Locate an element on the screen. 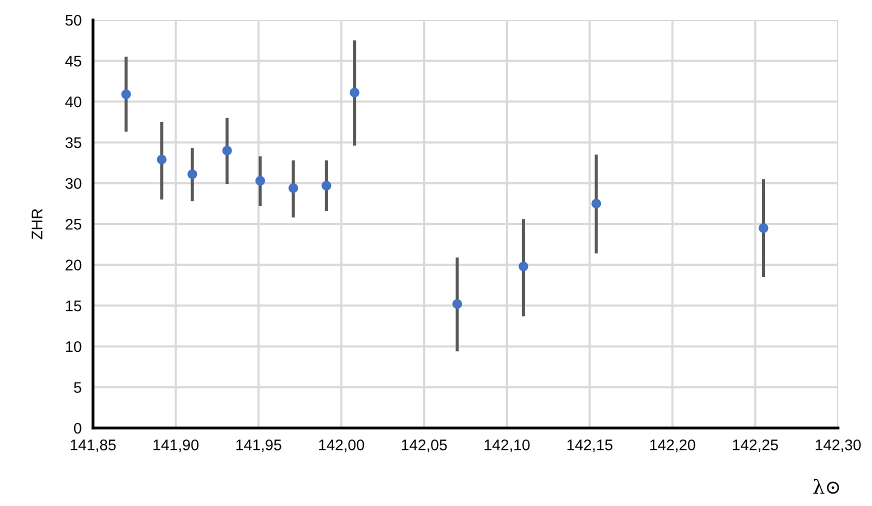 Image resolution: width=872 pixels, height=506 pixels. x-tick-label: 141,85 is located at coordinates (93, 446).